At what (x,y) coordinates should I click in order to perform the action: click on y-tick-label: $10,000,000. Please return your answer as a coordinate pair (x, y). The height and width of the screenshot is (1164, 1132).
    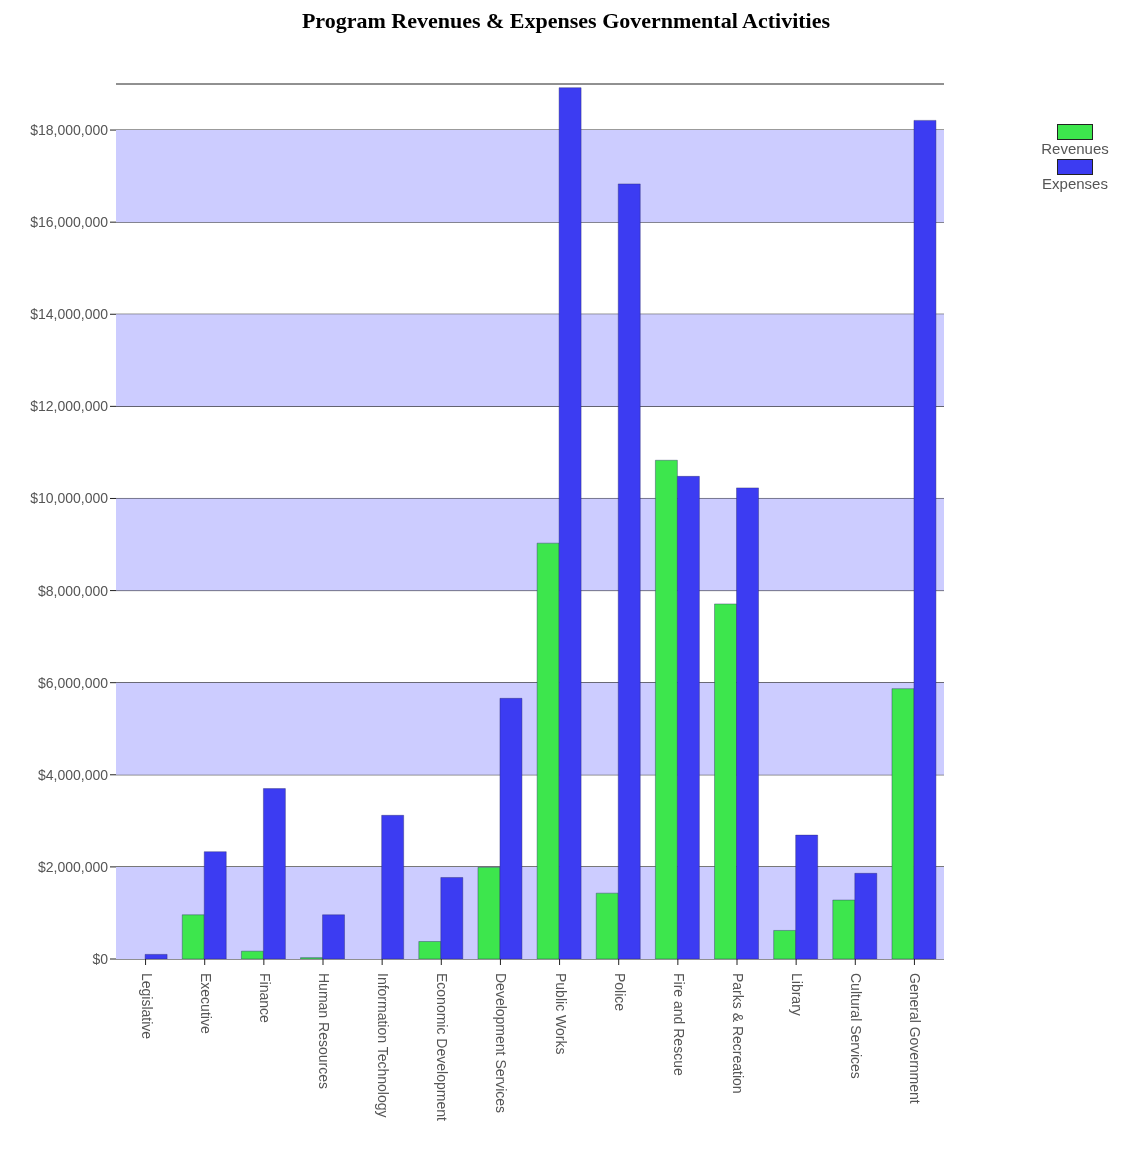
    Looking at the image, I should click on (69, 498).